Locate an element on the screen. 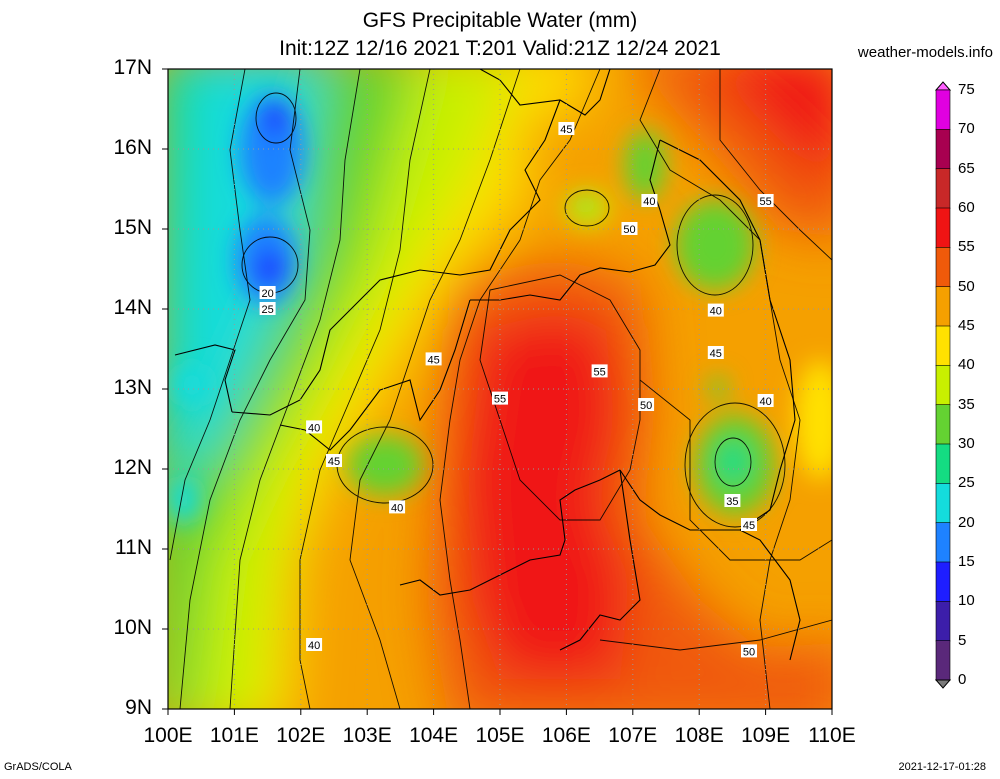 Image resolution: width=1000 pixels, height=779 pixels. lon-label: 106E is located at coordinates (566, 735).